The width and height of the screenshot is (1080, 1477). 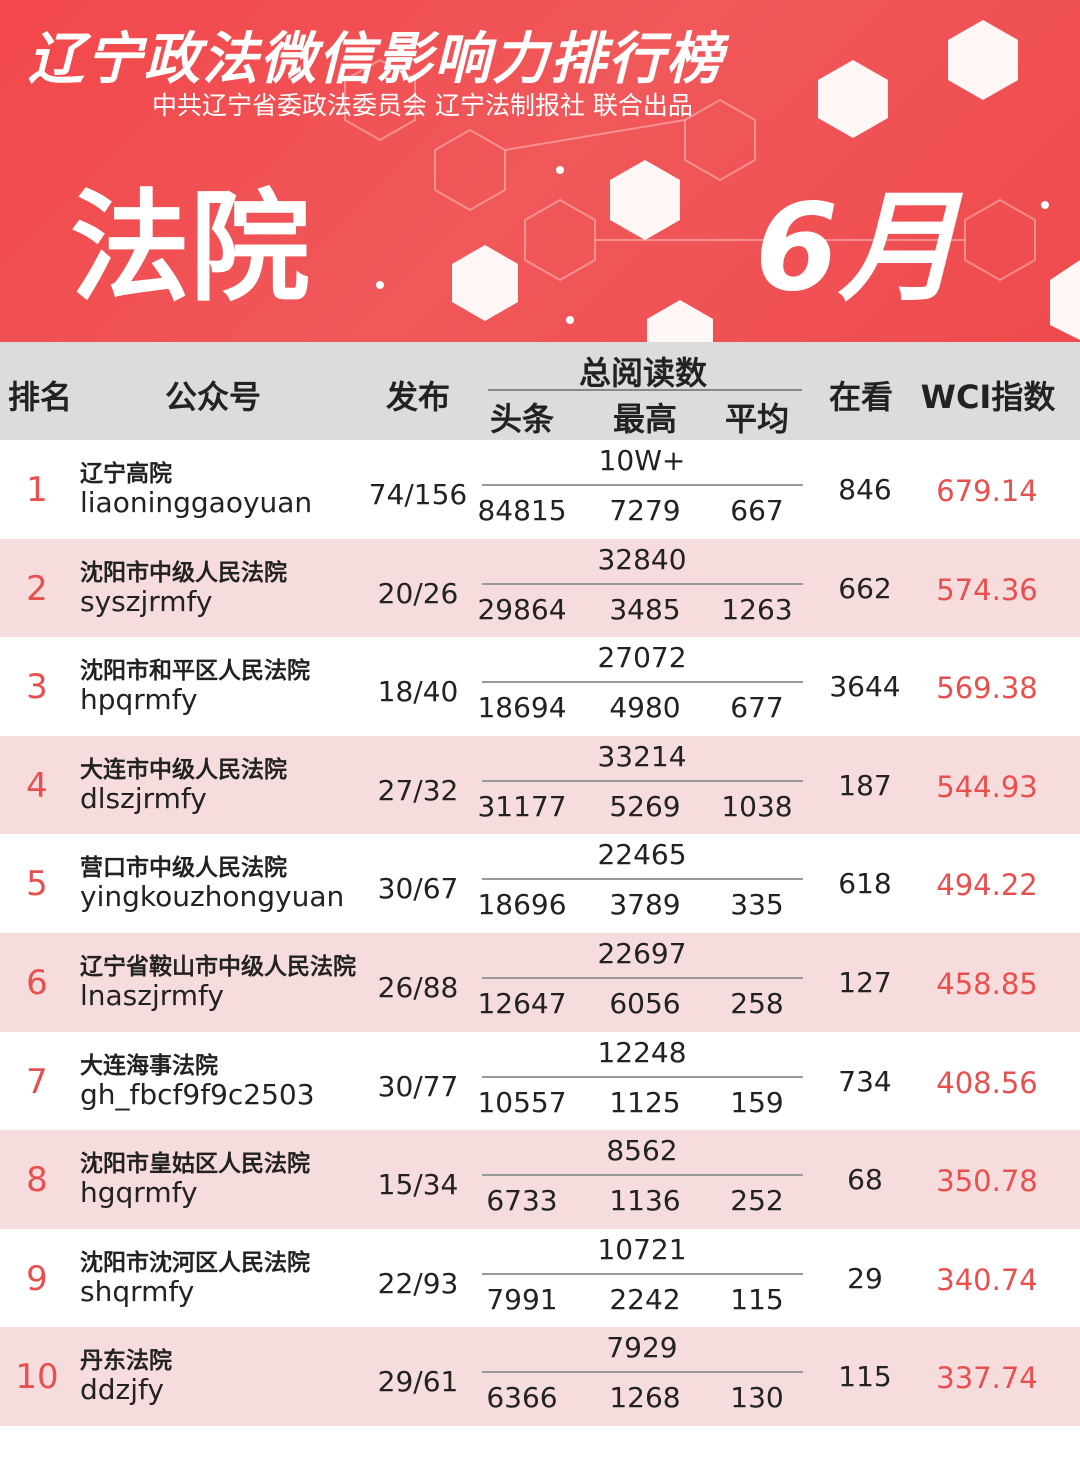 What do you see at coordinates (645, 1102) in the screenshot?
I see `max-reads: 1125` at bounding box center [645, 1102].